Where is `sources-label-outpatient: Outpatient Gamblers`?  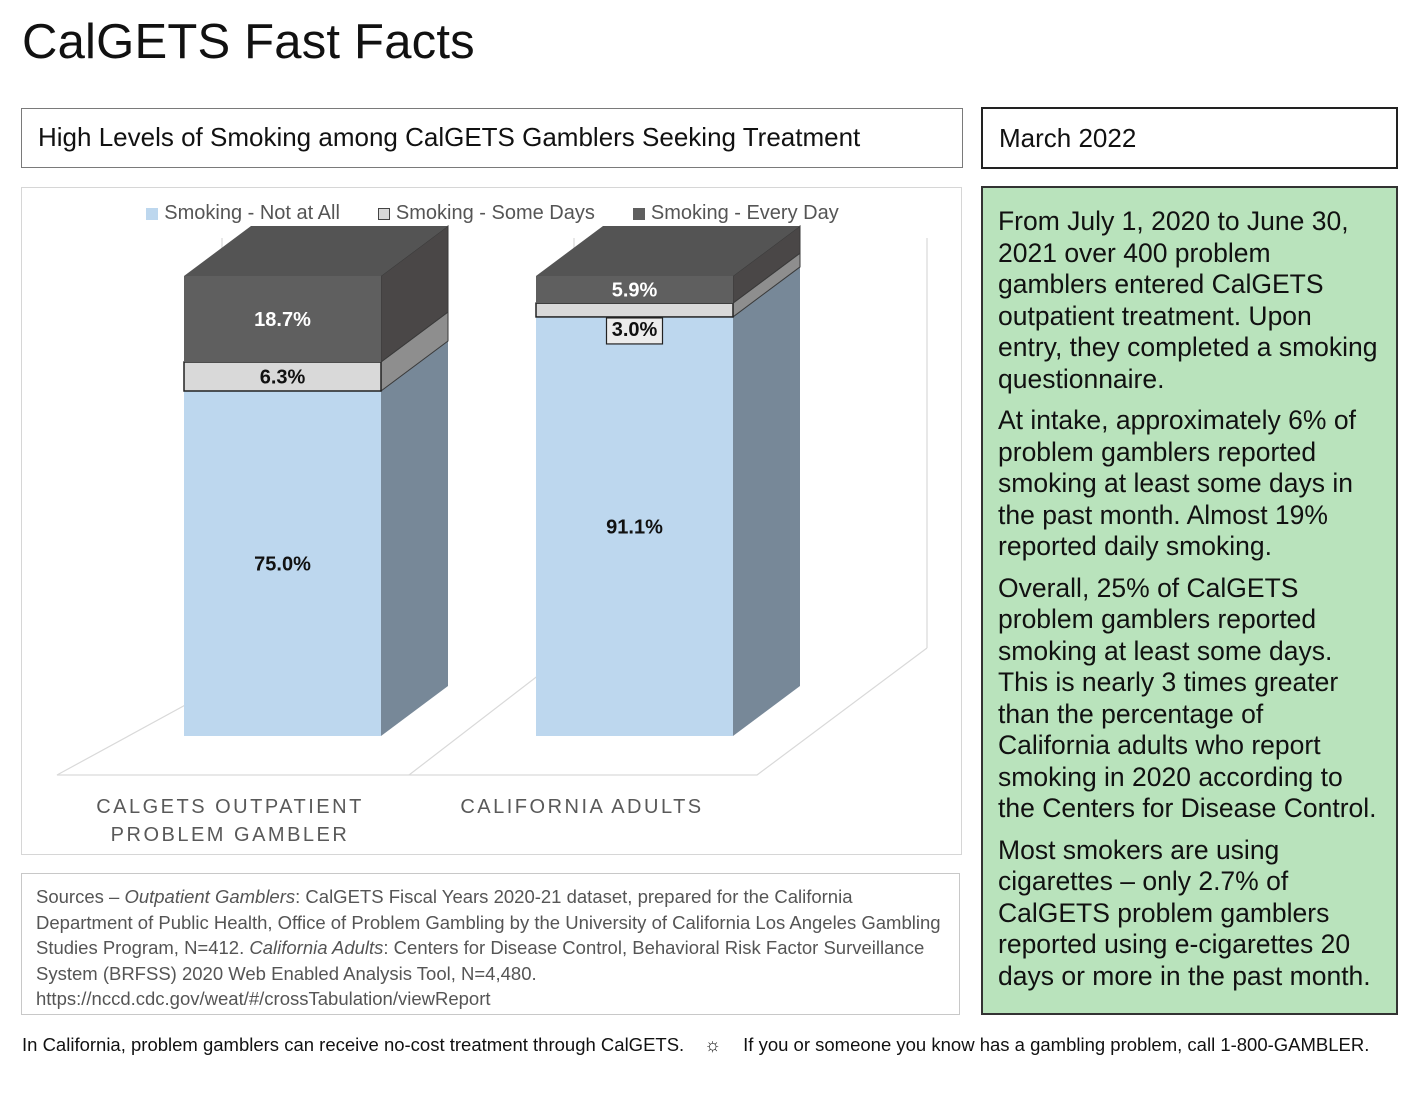 sources-label-outpatient: Outpatient Gamblers is located at coordinates (210, 896).